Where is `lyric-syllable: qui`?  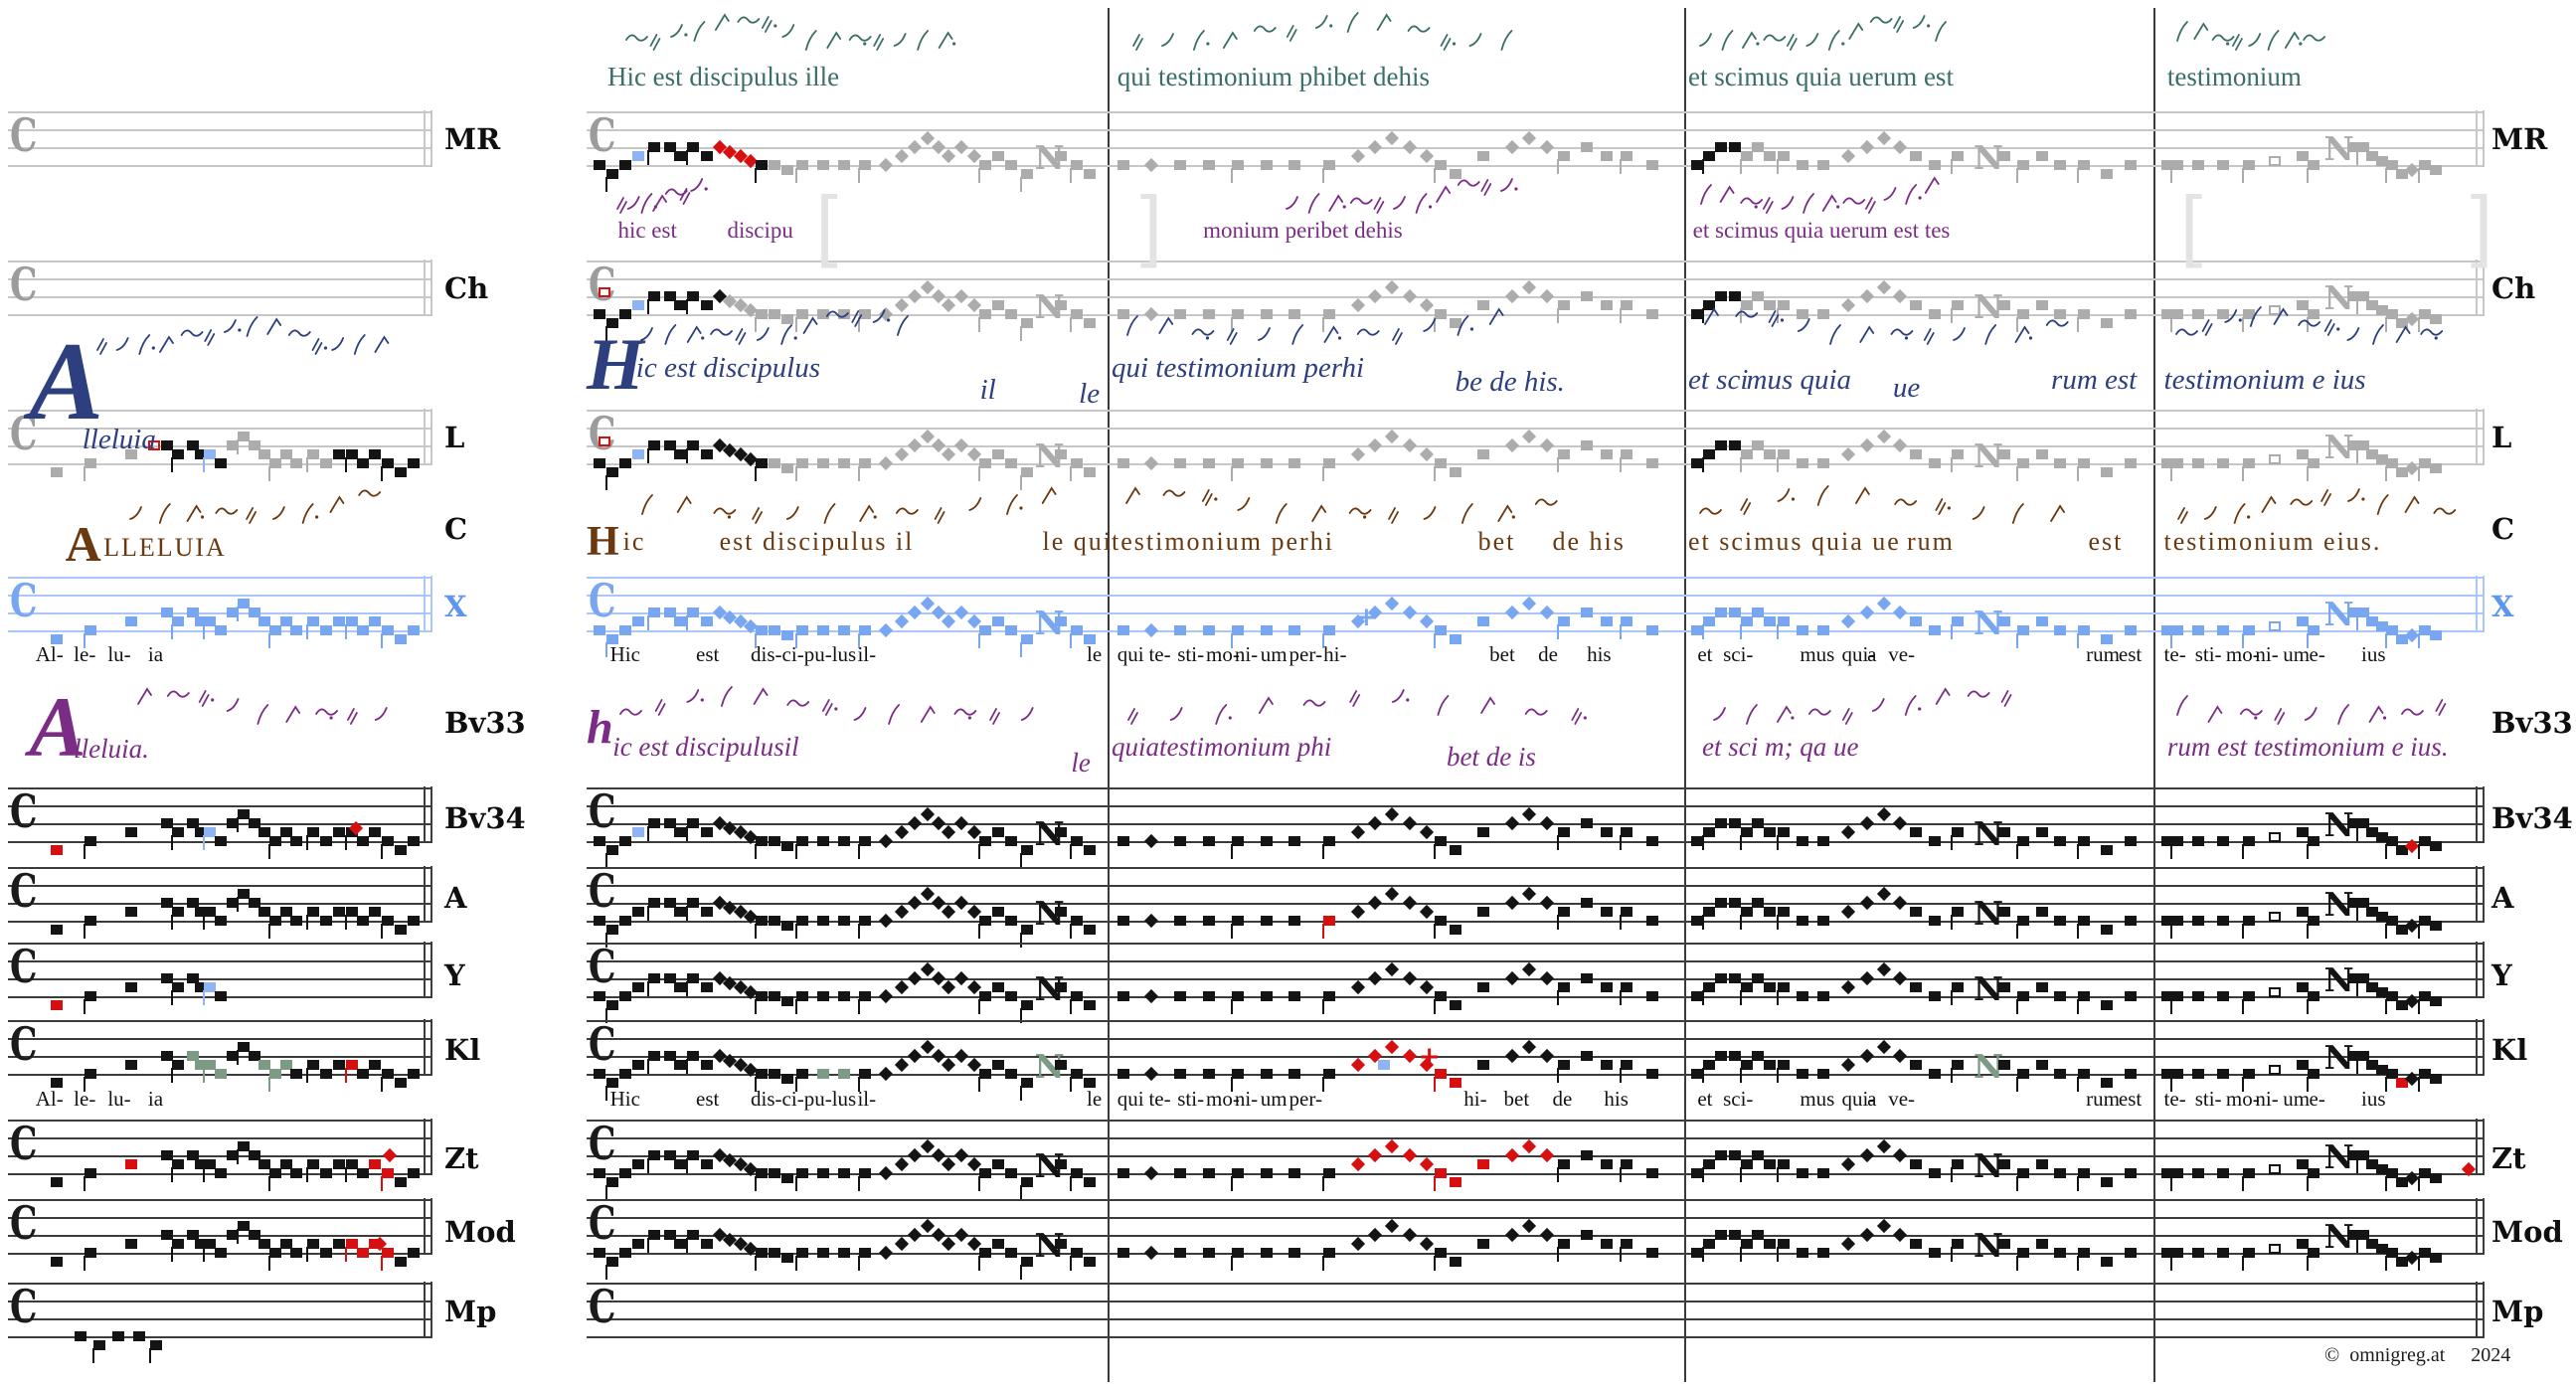
lyric-syllable: qui is located at coordinates (1130, 1099).